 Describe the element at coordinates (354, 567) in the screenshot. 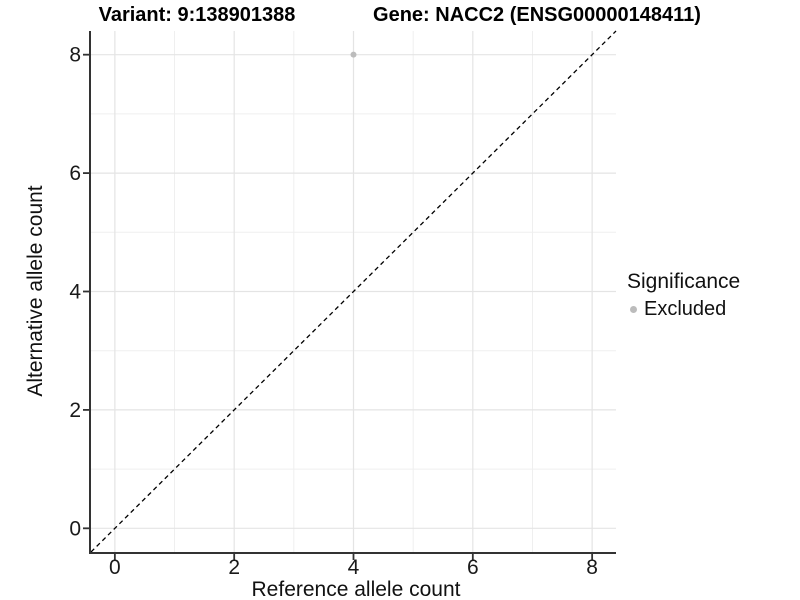

I see `x-tick-label: 4` at that location.